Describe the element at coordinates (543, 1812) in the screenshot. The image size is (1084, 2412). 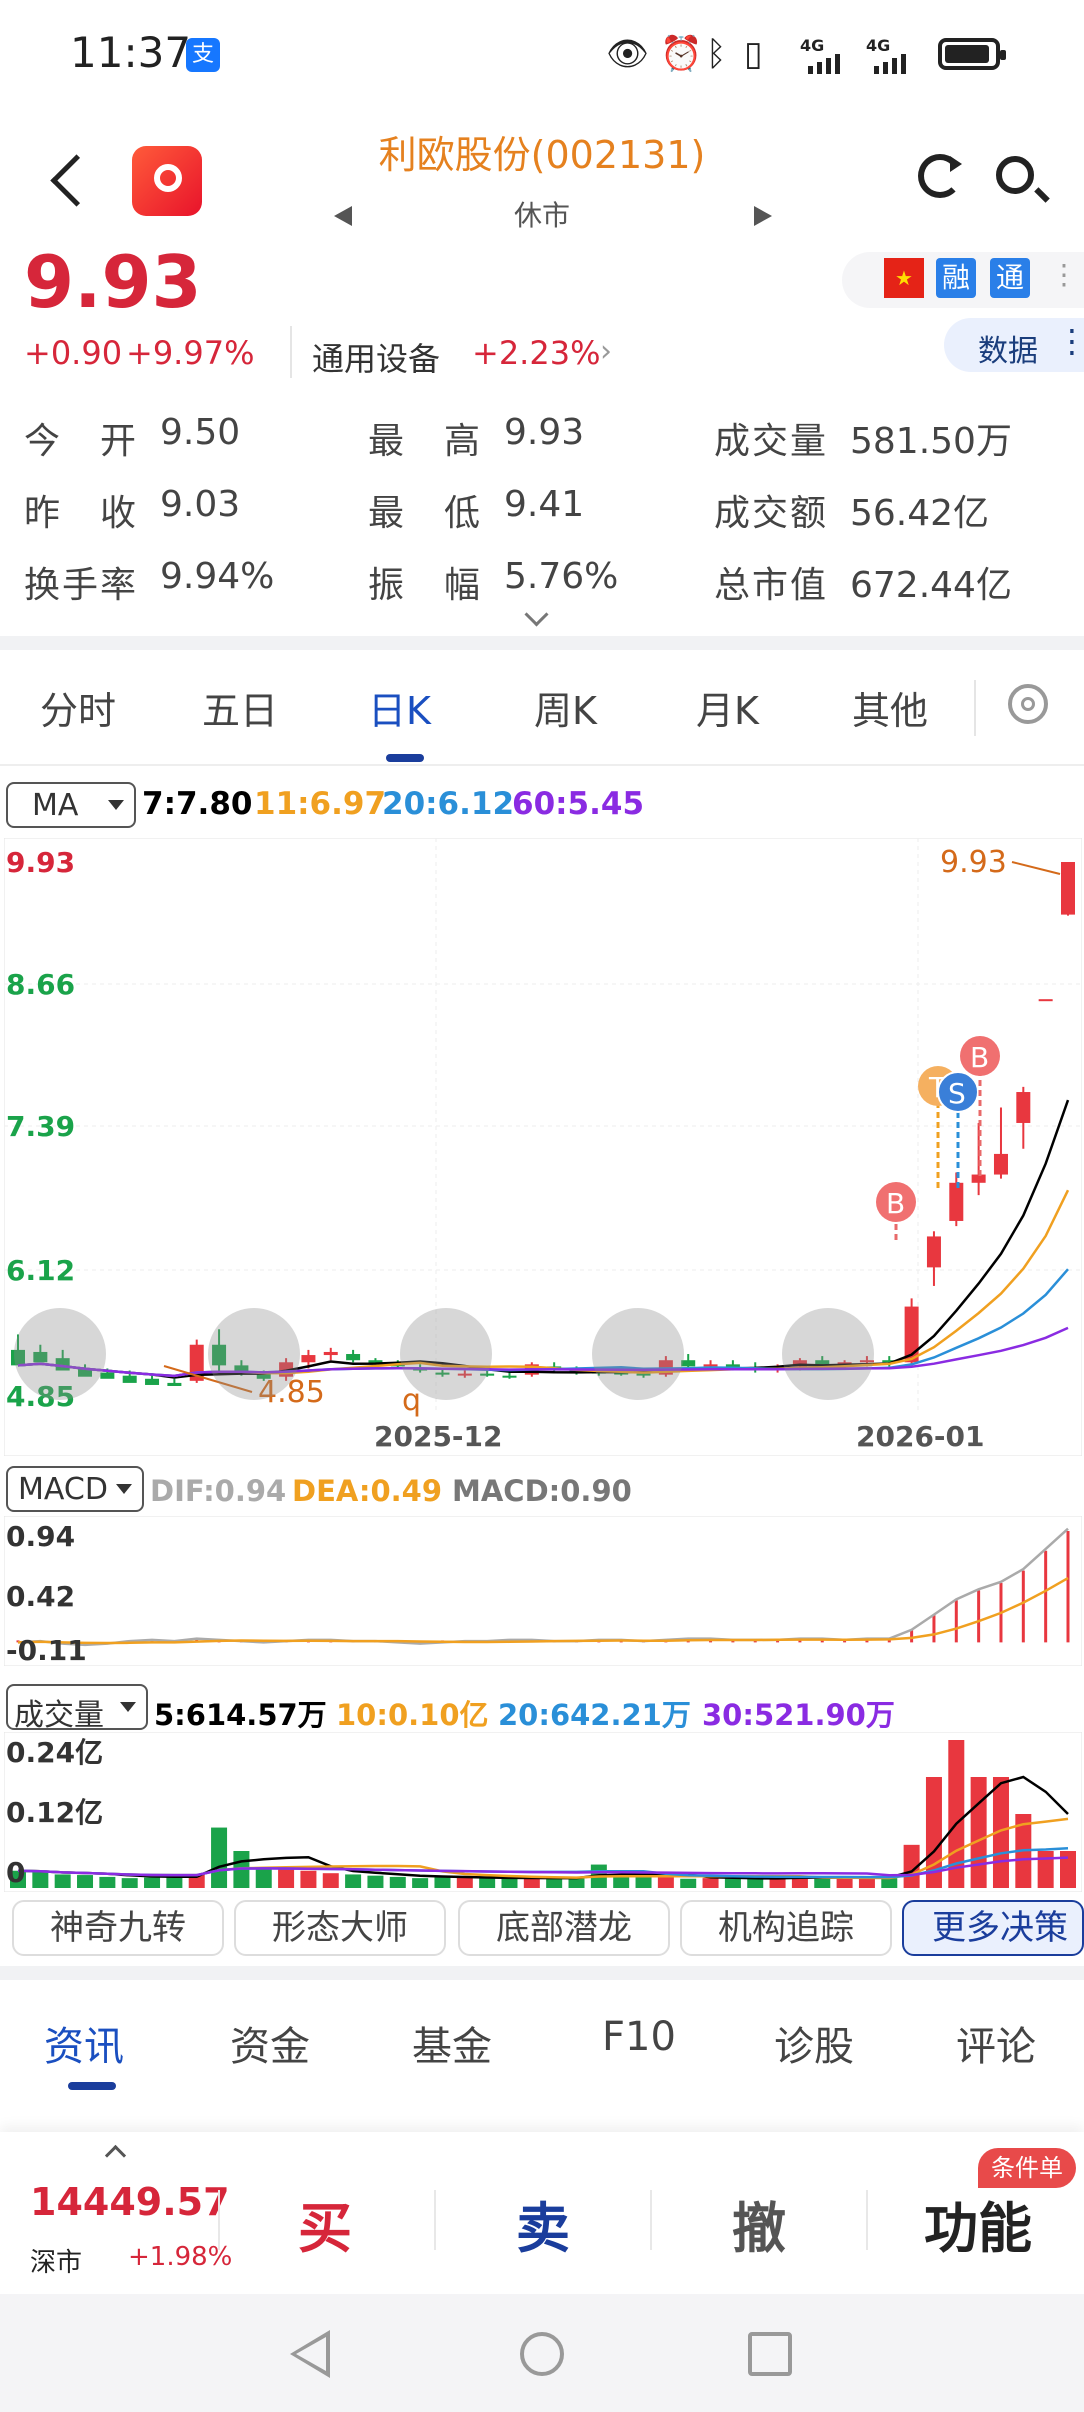
I see `volume-chart: 0.24亿 0.12亿 0` at that location.